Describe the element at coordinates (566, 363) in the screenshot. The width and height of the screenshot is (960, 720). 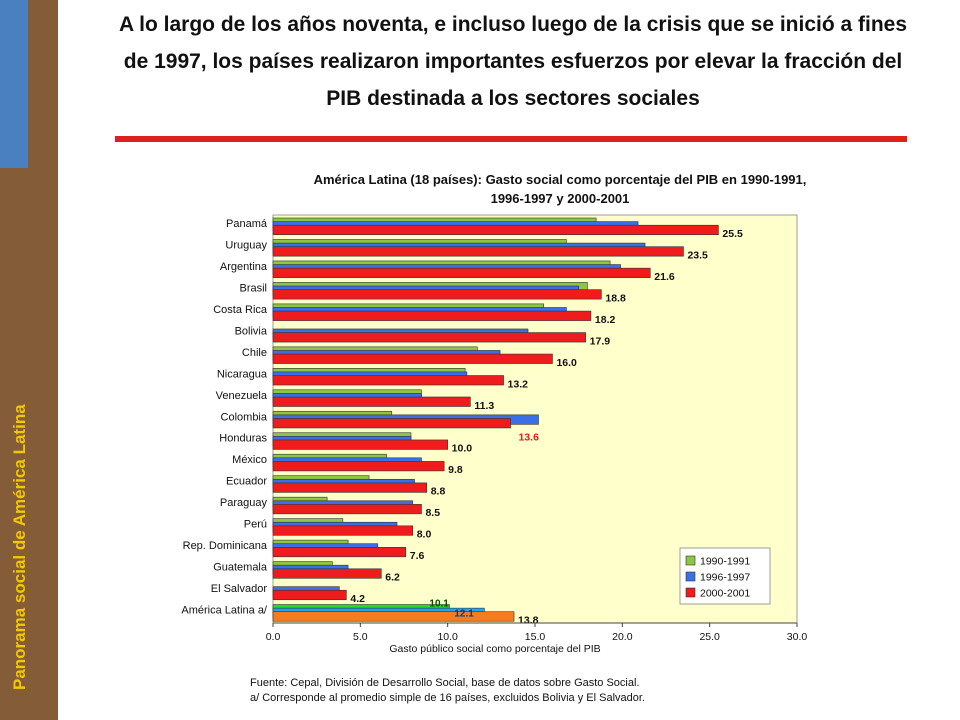
I see `value-label: 16.0` at that location.